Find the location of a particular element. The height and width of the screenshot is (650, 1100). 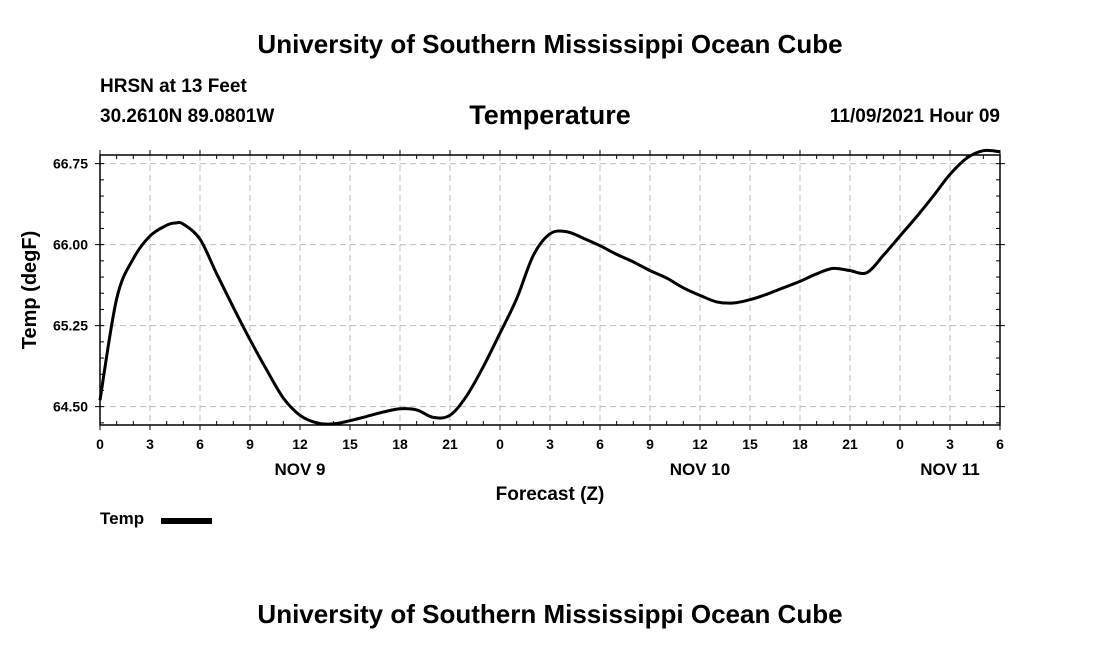

x-day-label: NOV 11 is located at coordinates (950, 469).